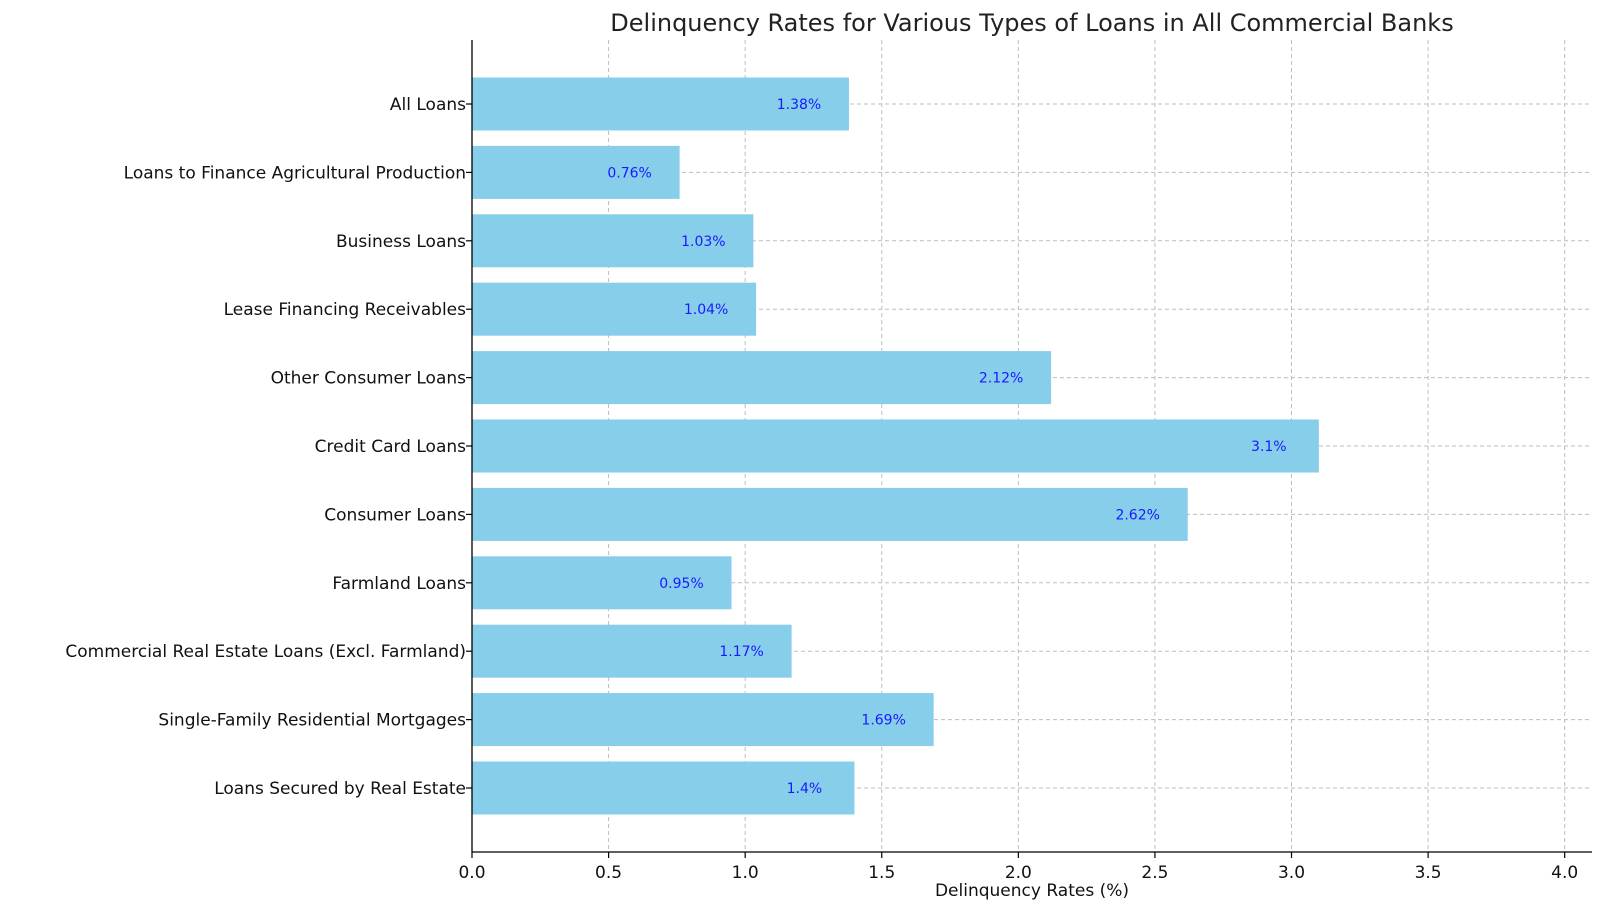  I want to click on category-label: Farmland Loans, so click(399, 584).